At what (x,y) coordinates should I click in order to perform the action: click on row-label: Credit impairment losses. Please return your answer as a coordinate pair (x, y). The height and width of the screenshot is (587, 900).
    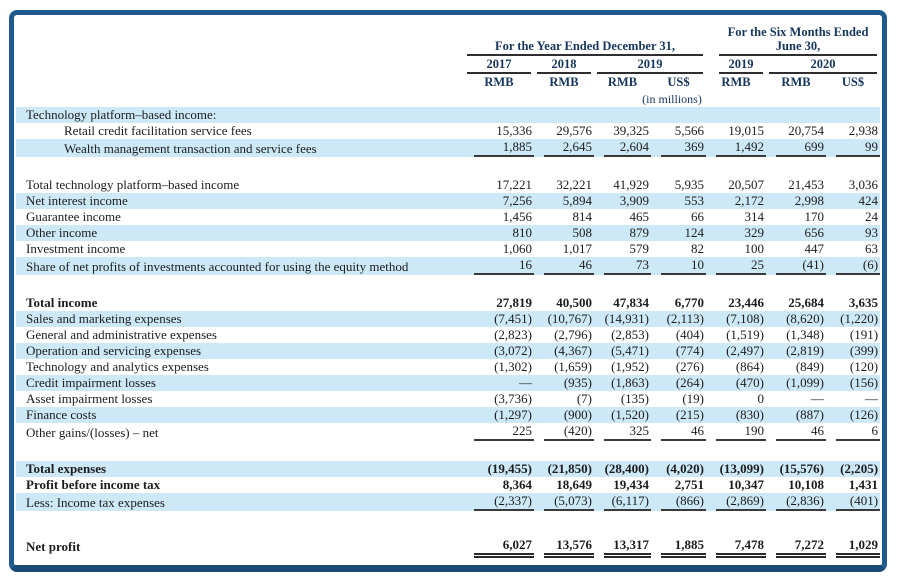
    Looking at the image, I should click on (240, 383).